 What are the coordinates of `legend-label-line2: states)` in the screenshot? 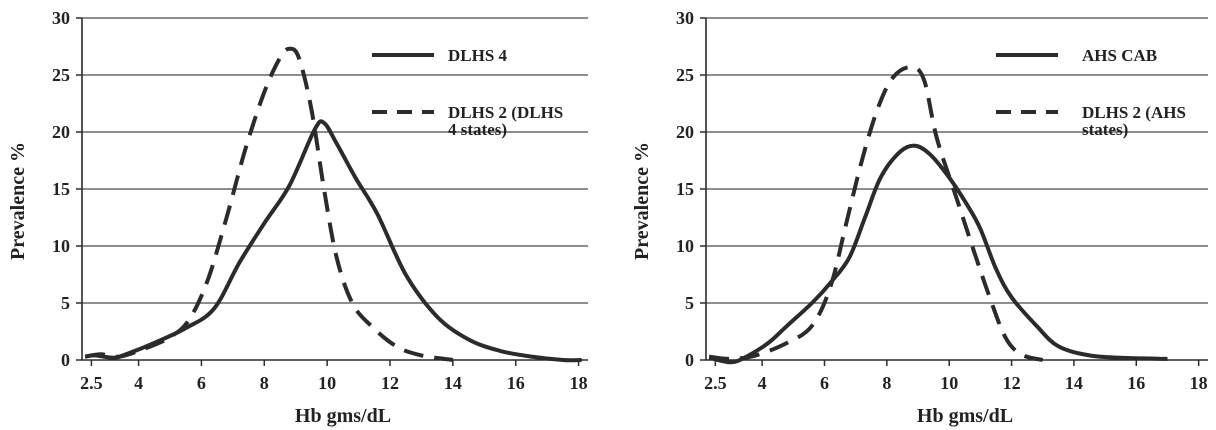 It's located at (1105, 129).